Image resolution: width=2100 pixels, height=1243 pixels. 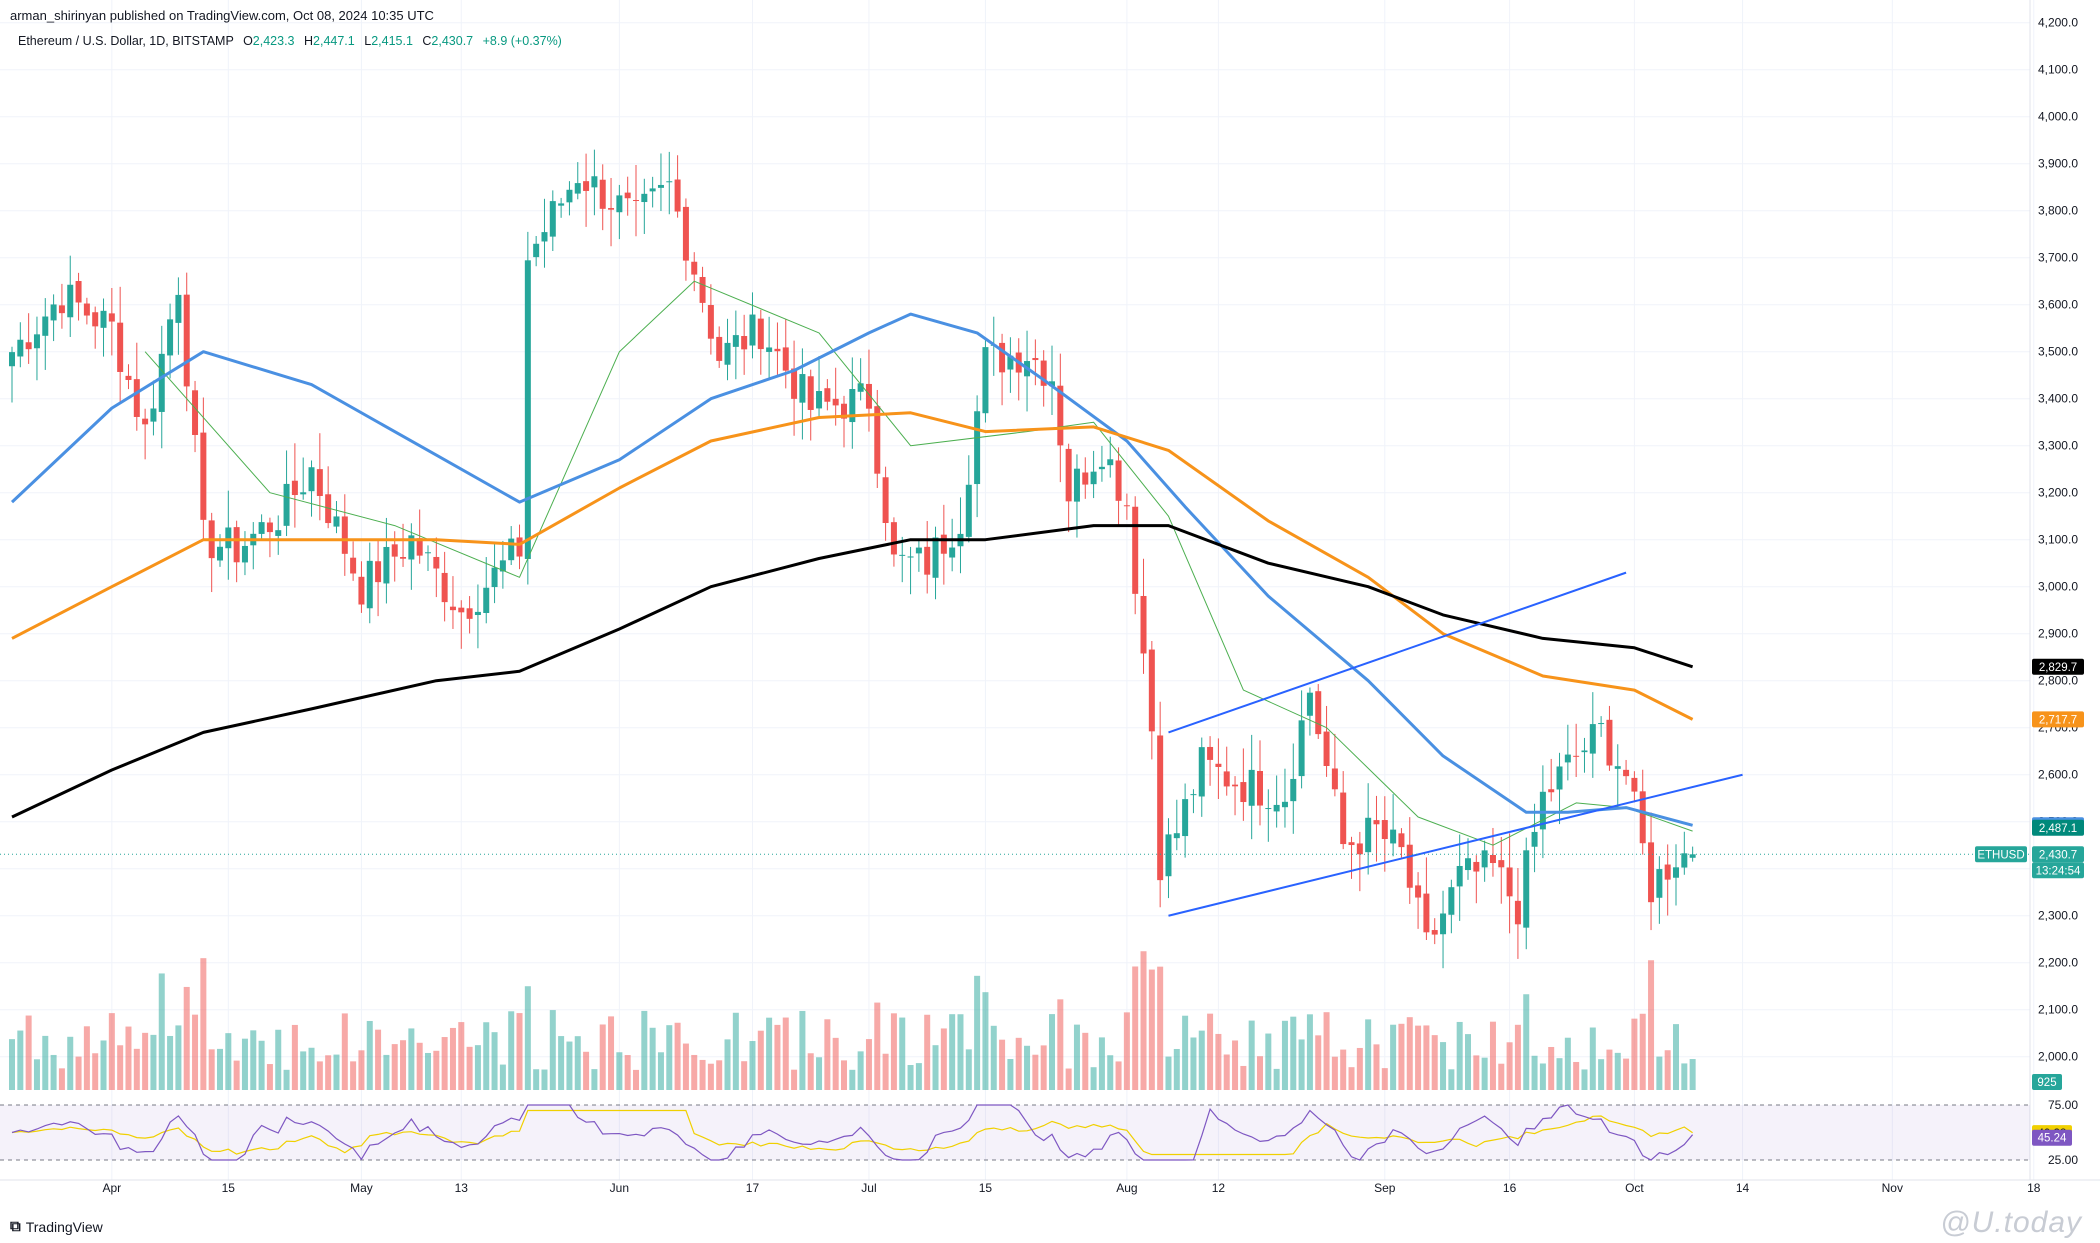 What do you see at coordinates (2058, 720) in the screenshot?
I see `price-label-text: 2,717.7` at bounding box center [2058, 720].